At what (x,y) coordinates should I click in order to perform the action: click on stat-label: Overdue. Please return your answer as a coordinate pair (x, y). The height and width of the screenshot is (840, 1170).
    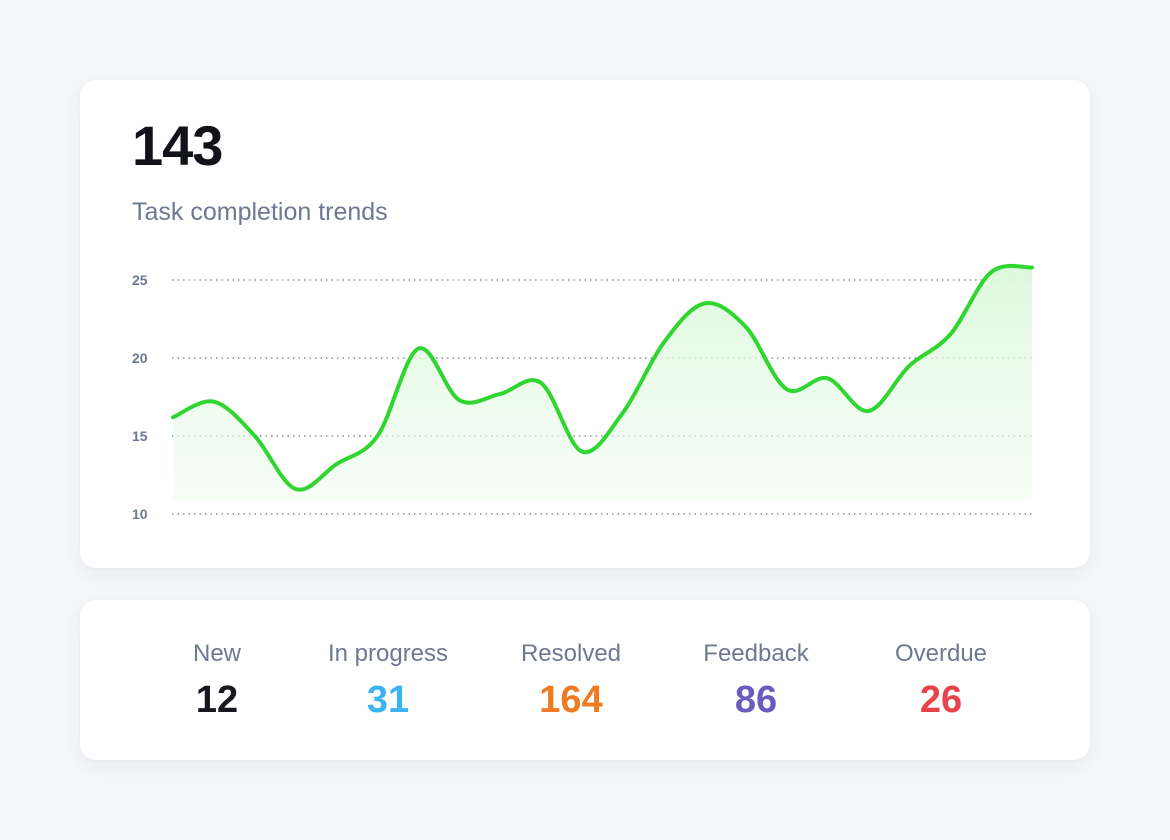
    Looking at the image, I should click on (941, 653).